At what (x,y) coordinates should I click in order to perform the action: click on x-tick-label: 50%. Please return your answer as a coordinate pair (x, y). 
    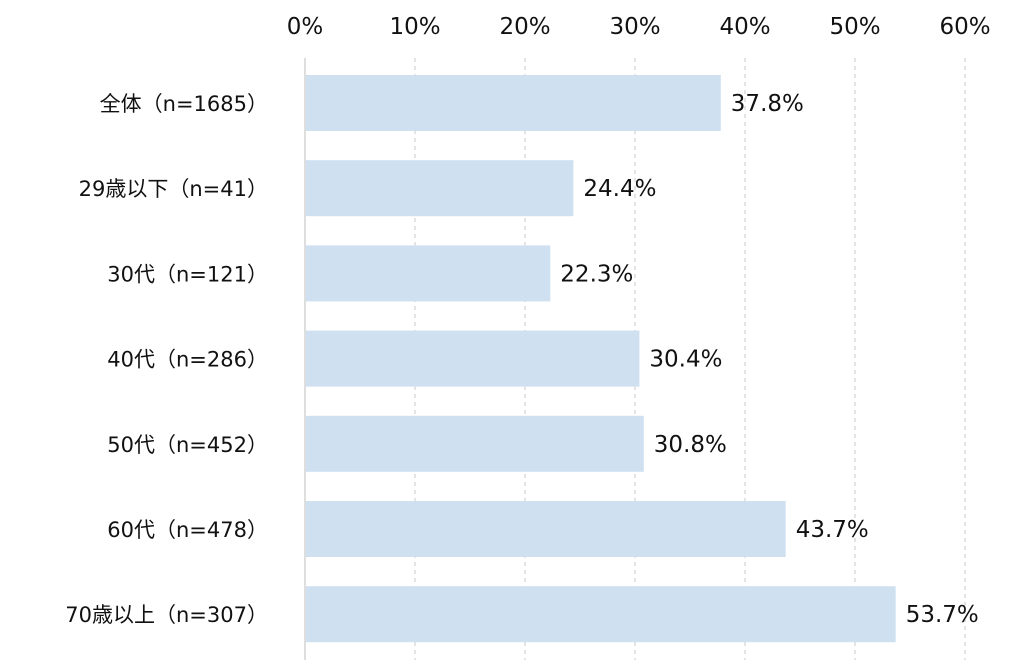
    Looking at the image, I should click on (854, 27).